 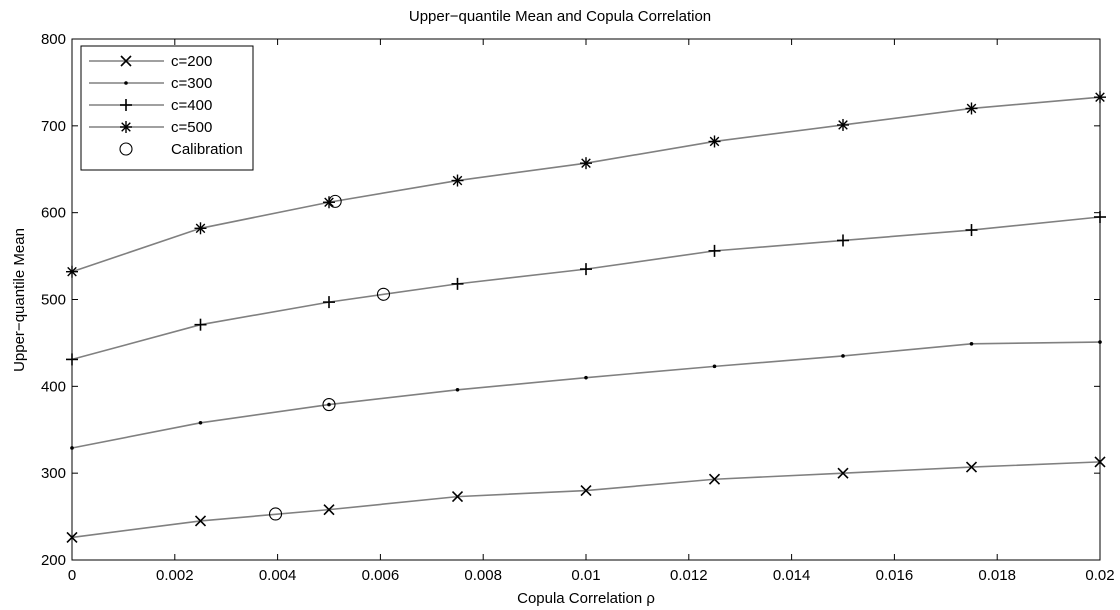 What do you see at coordinates (53, 213) in the screenshot?
I see `y-tick-label: 600` at bounding box center [53, 213].